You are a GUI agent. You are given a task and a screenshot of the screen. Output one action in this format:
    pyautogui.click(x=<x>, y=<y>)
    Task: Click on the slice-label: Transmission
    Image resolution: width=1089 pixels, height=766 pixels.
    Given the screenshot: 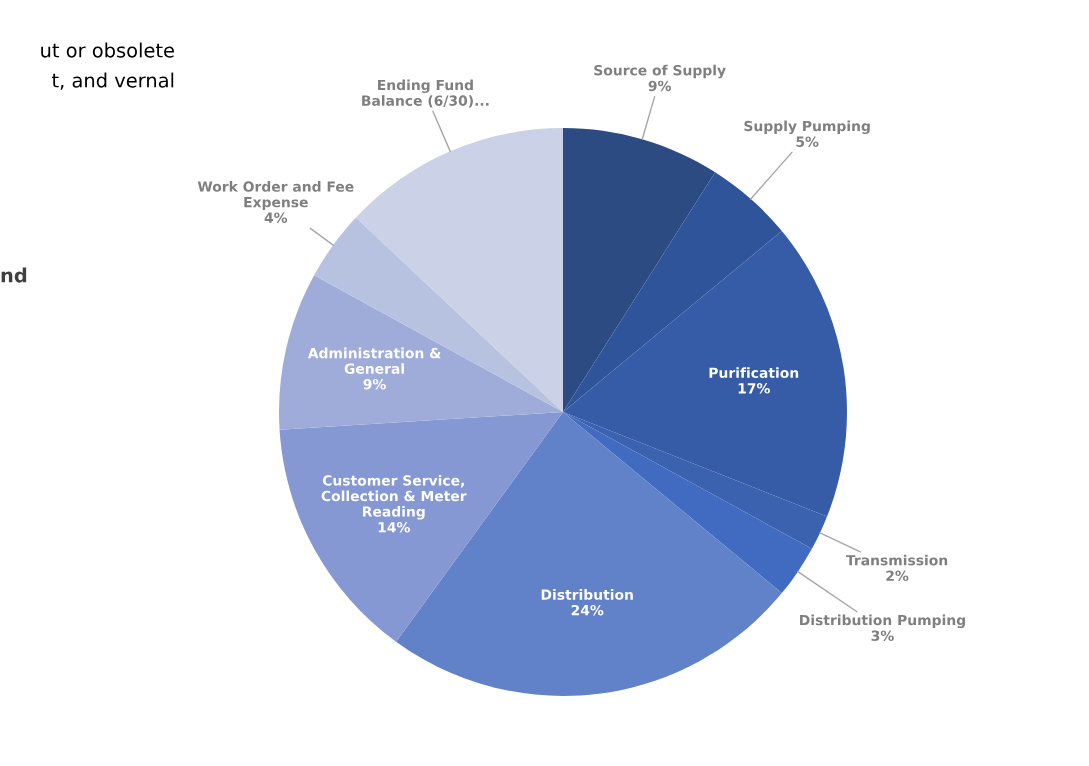 What is the action you would take?
    pyautogui.click(x=896, y=560)
    